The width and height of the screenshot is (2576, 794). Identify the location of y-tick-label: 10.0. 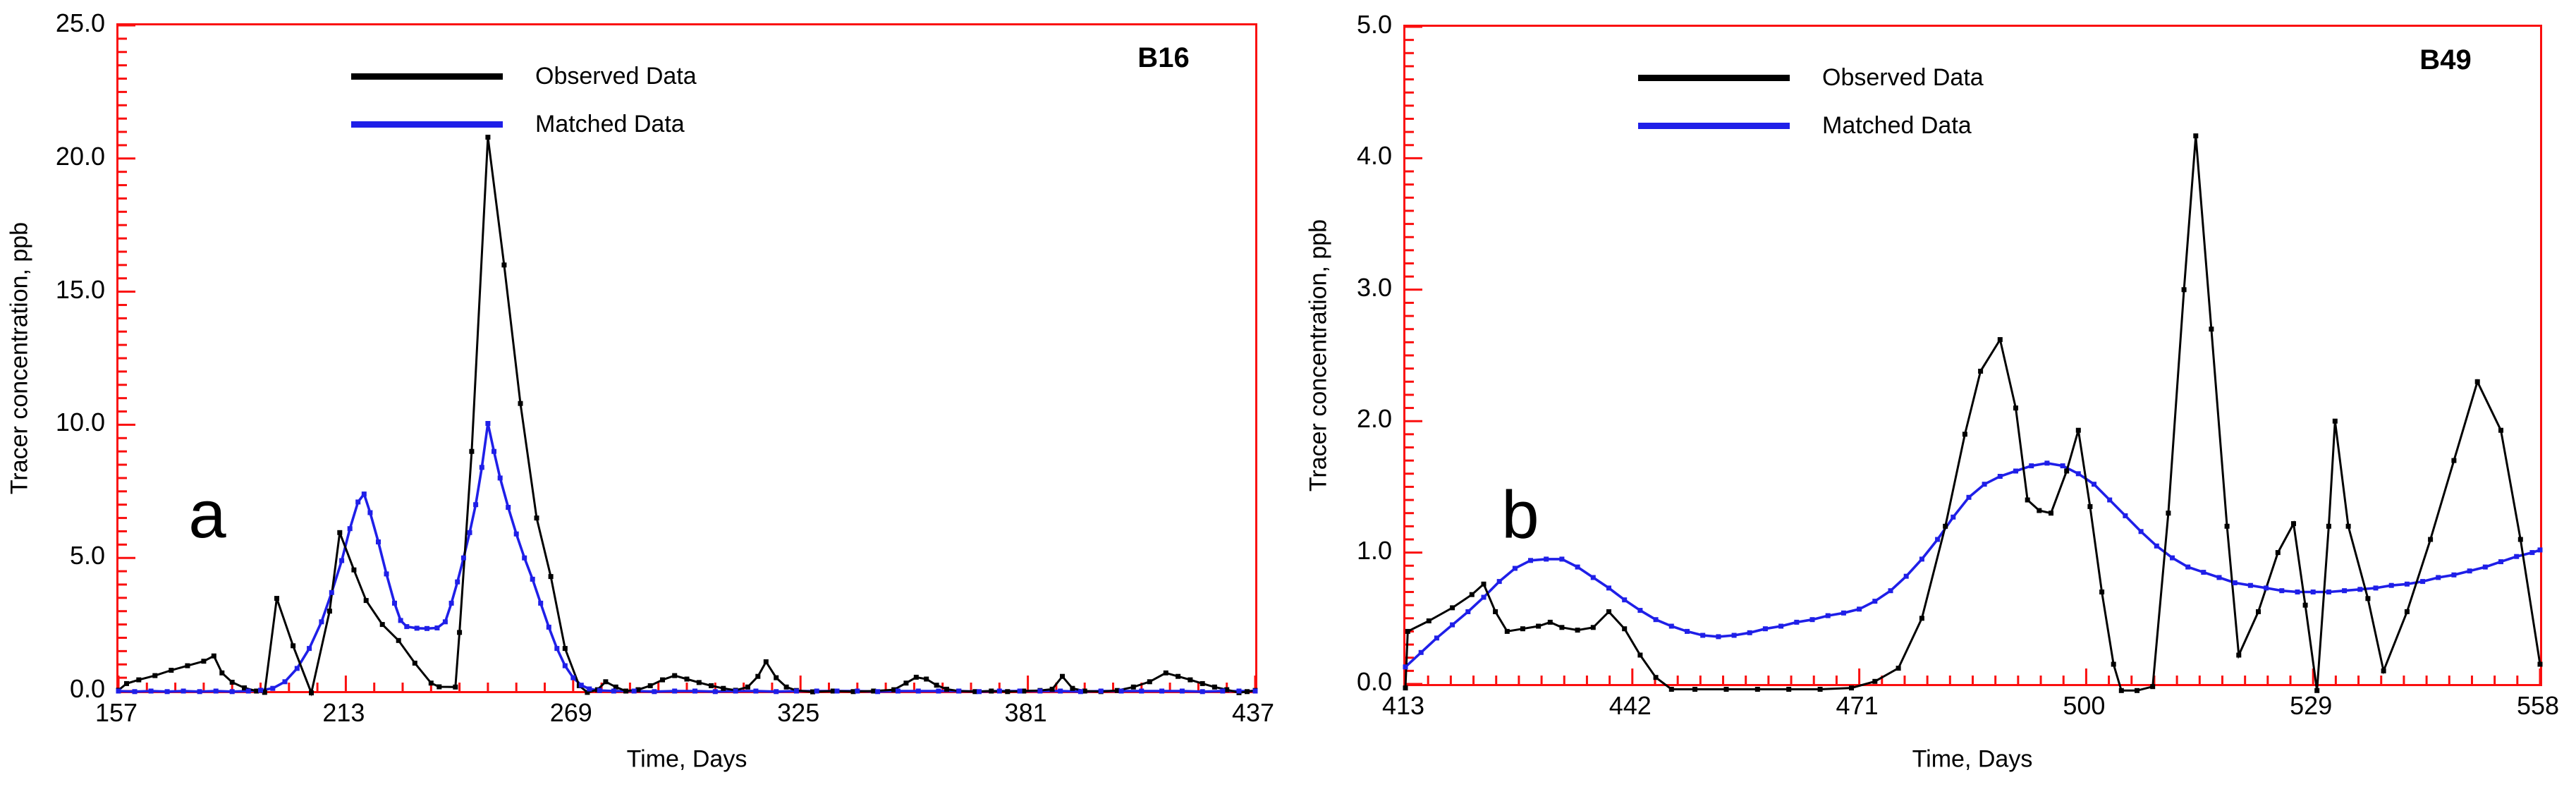
(80, 422).